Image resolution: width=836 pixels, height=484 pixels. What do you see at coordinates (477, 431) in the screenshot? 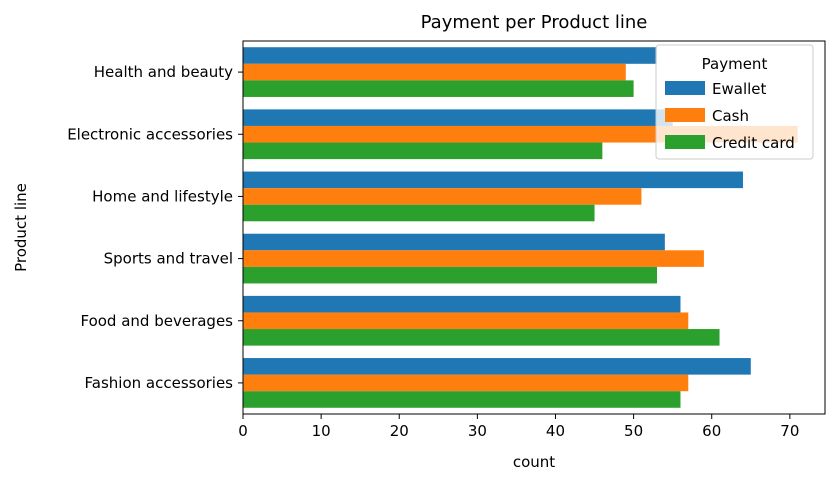
I see `x-tick-label: 30` at bounding box center [477, 431].